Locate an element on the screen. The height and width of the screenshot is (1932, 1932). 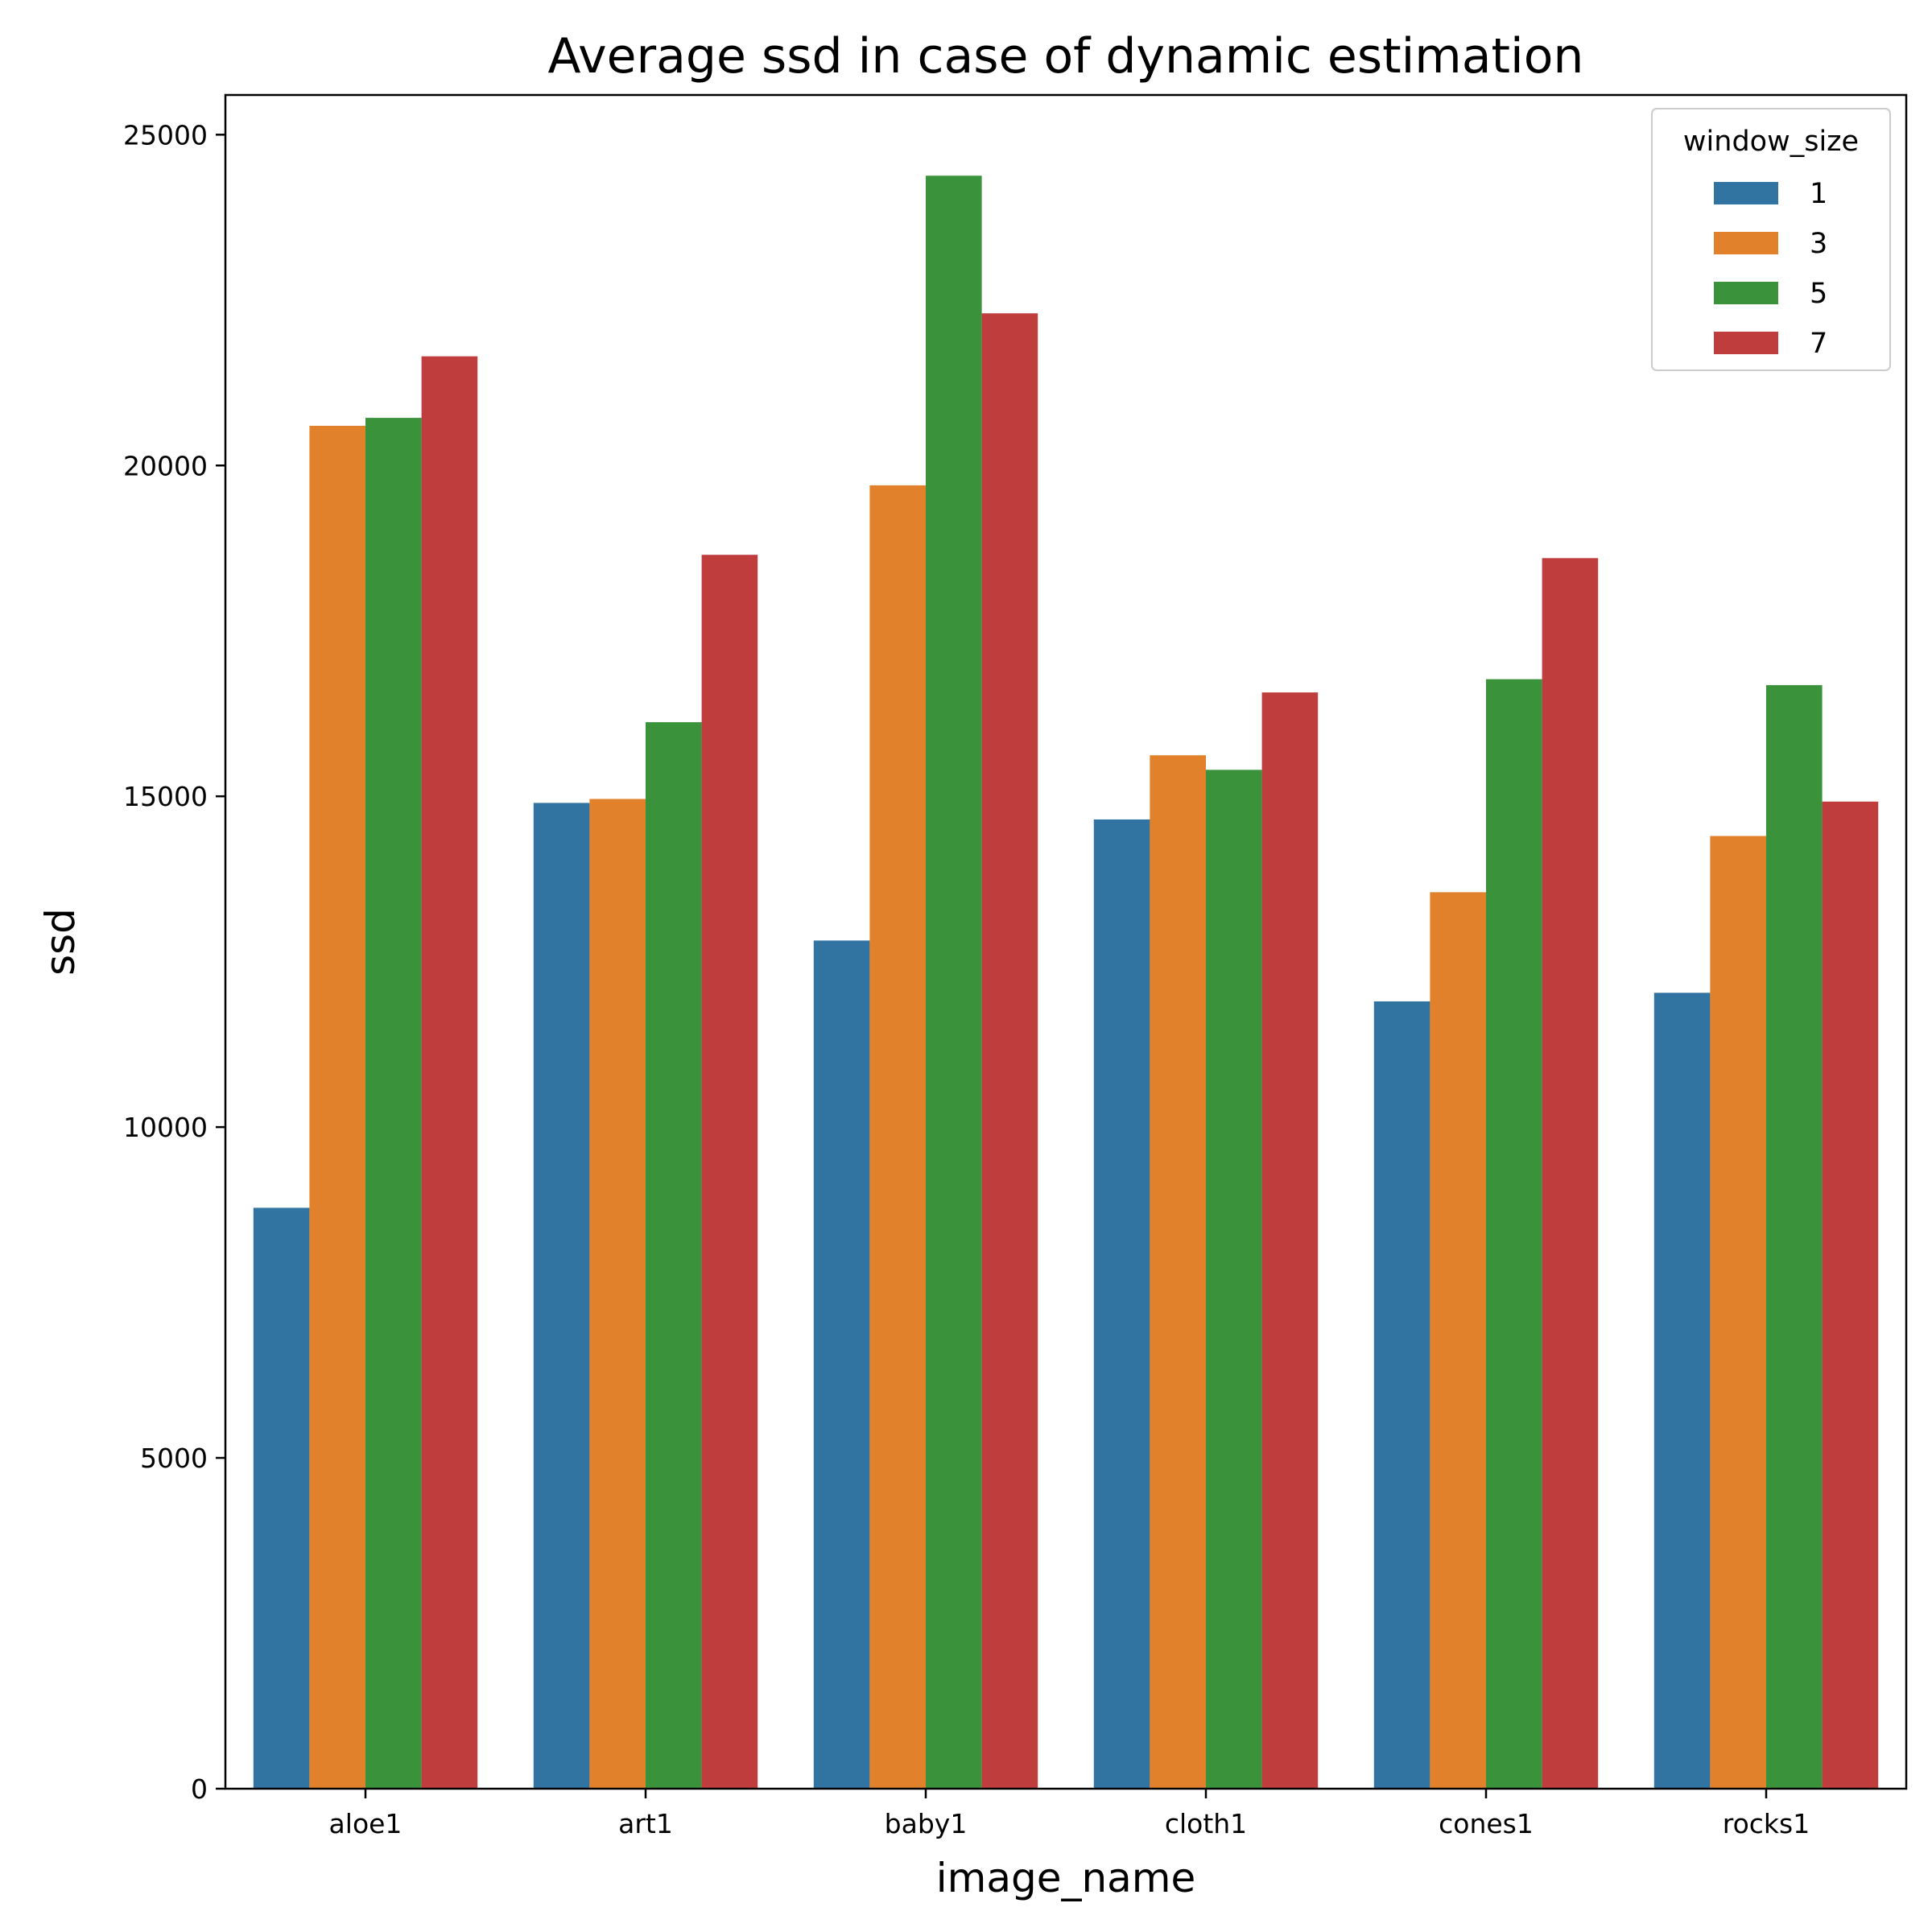
y-tick-label: 25000 is located at coordinates (165, 135).